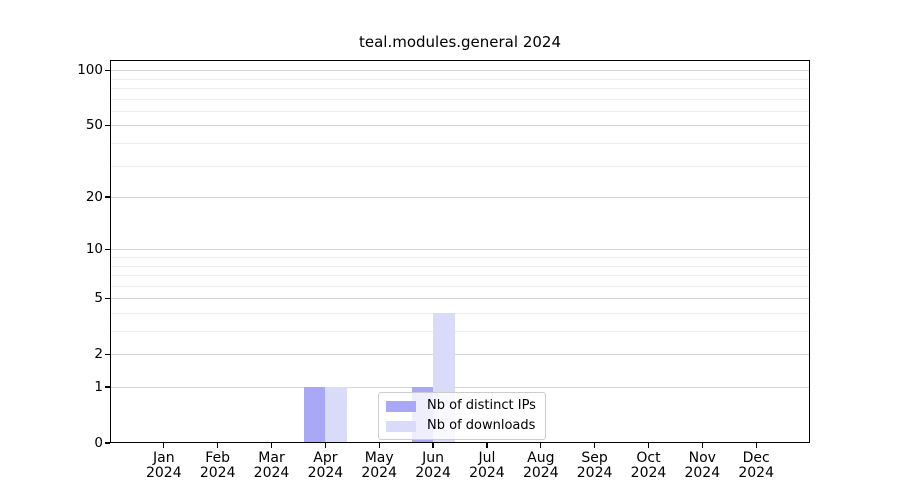 Image resolution: width=900 pixels, height=500 pixels. Describe the element at coordinates (594, 465) in the screenshot. I see `x-tick-label: Sep 2024` at that location.